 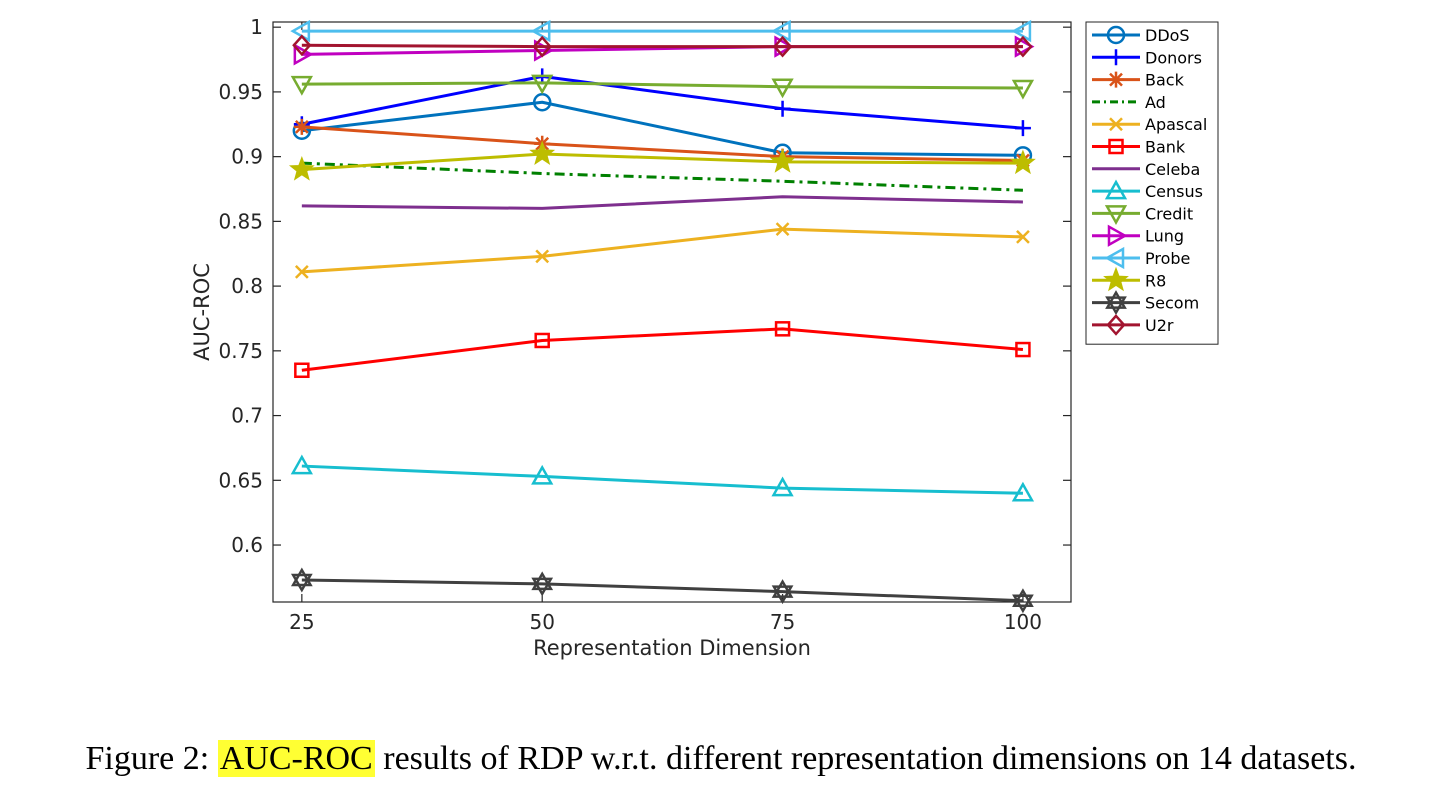 What do you see at coordinates (1142, 214) in the screenshot?
I see `legend-item: Credit` at bounding box center [1142, 214].